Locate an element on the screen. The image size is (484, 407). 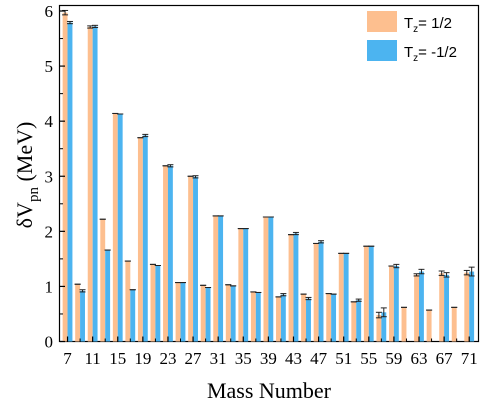
x-tick-label-27: 27 is located at coordinates (194, 358).